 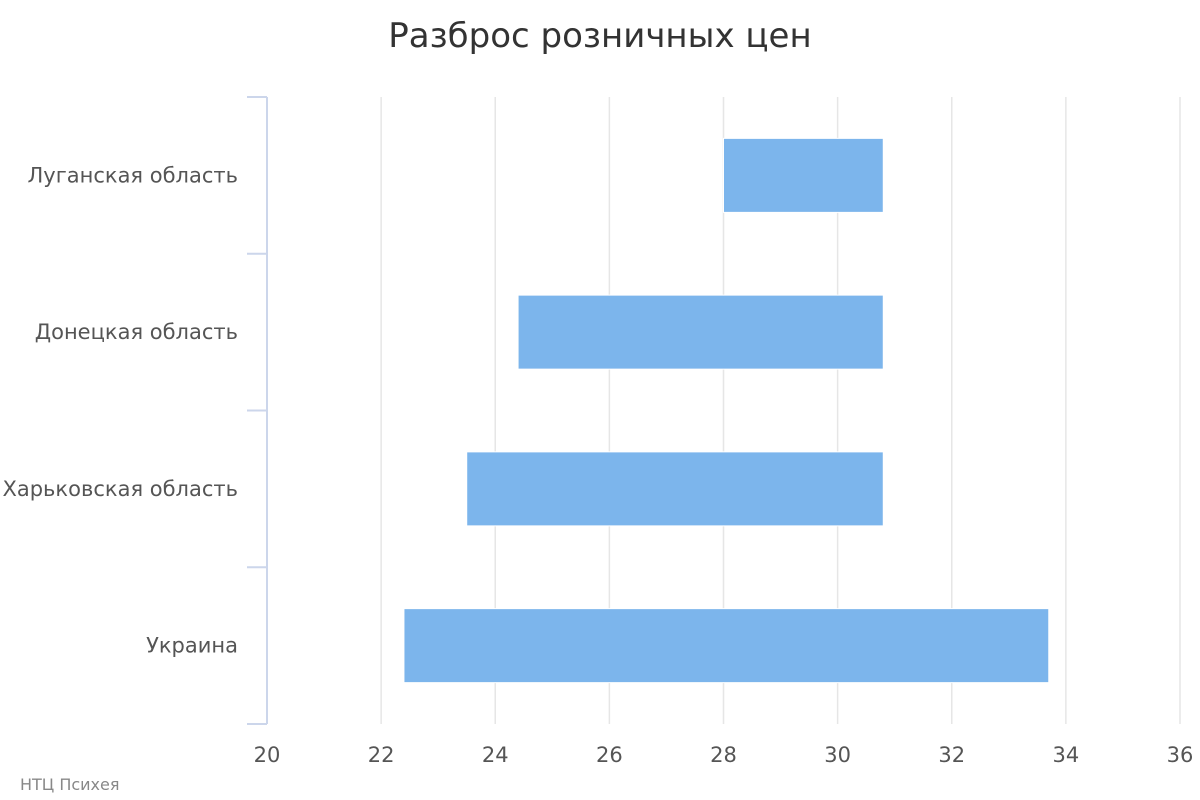 What do you see at coordinates (132, 175) in the screenshot?
I see `category-label: Луганская область` at bounding box center [132, 175].